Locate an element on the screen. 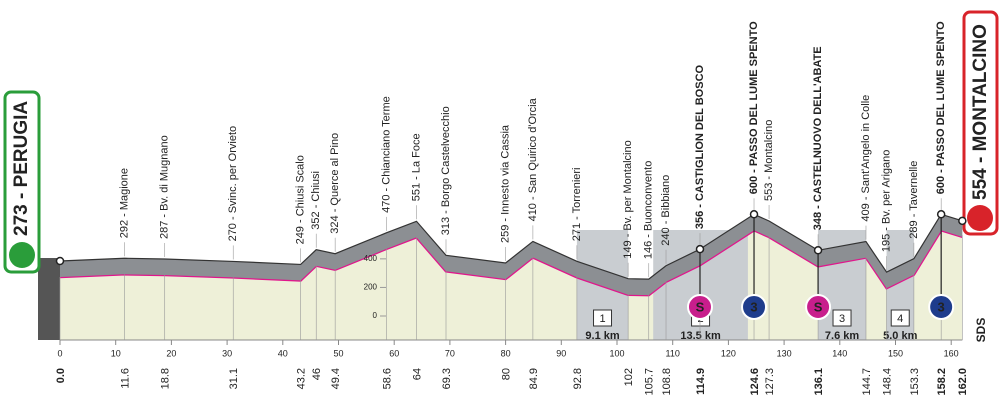 The height and width of the screenshot is (403, 1000). point-label: 470 - Chianciano Terme is located at coordinates (386, 154).